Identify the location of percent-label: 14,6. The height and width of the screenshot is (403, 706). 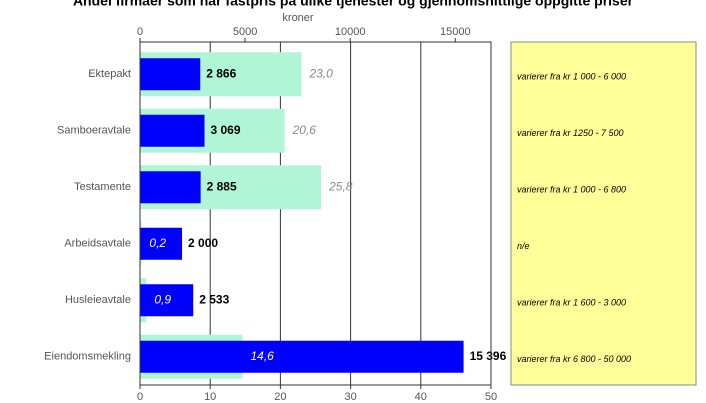
(262, 356).